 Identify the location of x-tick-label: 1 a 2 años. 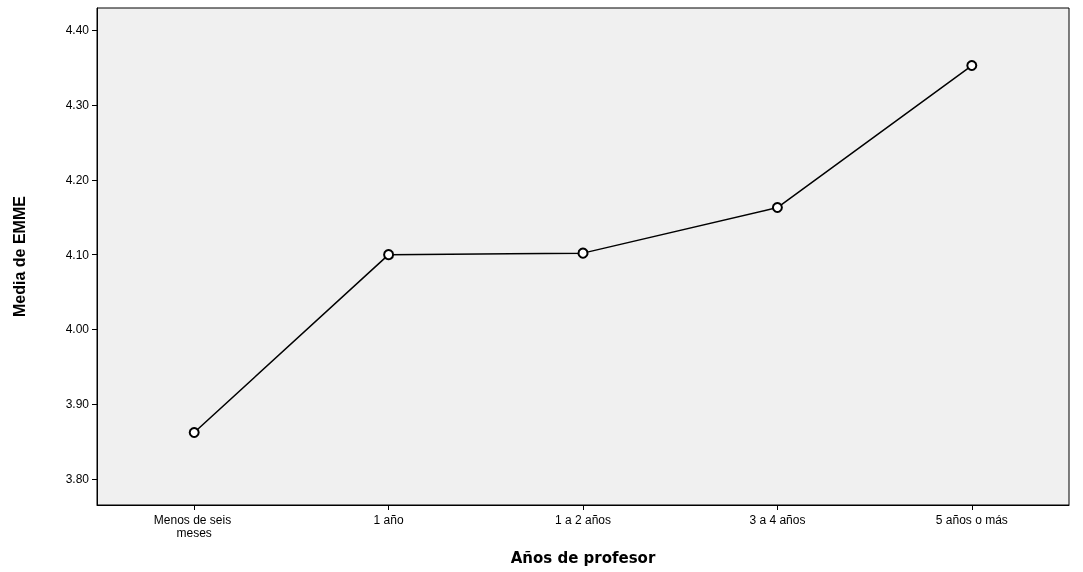
(583, 519).